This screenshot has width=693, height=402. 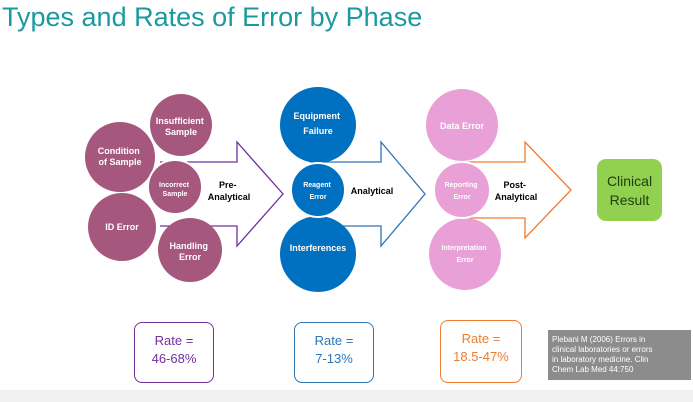 I want to click on citation-line: in laboratory medicine. Clin, so click(x=600, y=359).